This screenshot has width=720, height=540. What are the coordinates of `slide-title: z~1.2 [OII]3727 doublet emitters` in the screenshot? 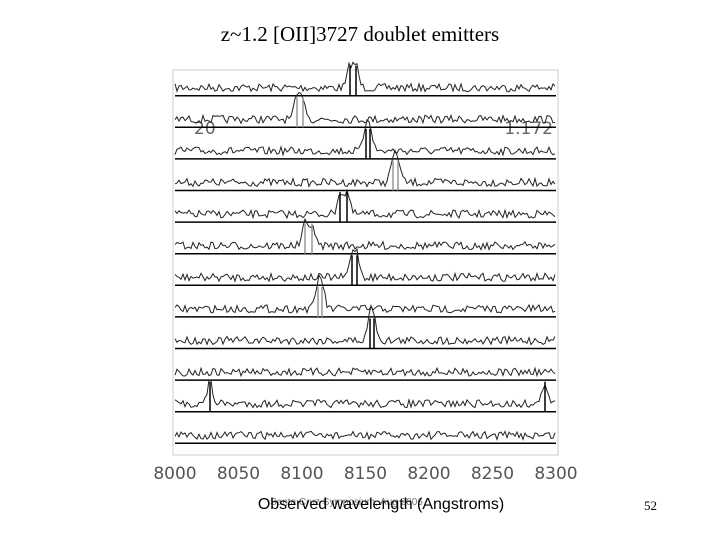 It's located at (360, 34).